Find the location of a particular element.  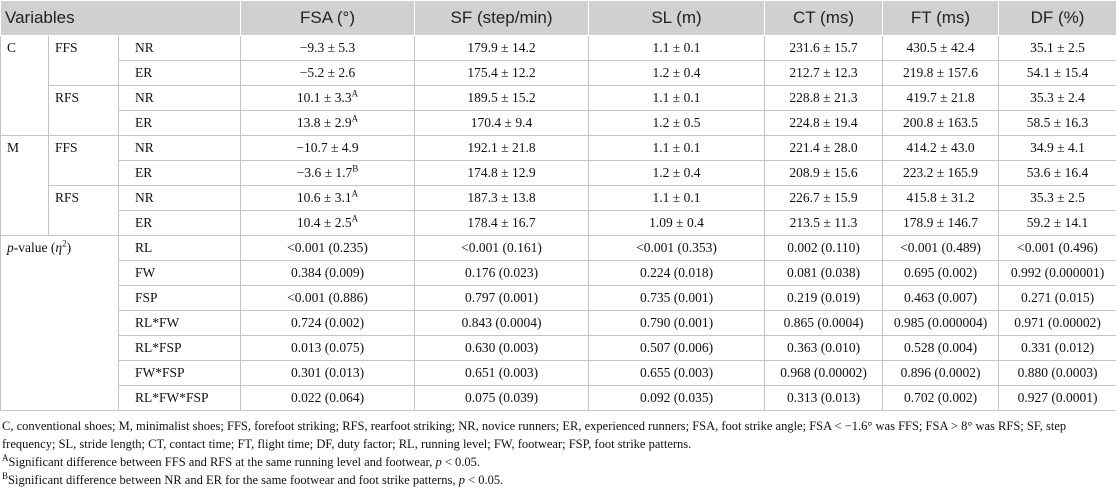

value-cell: 0.865 (0.0004) is located at coordinates (824, 323).